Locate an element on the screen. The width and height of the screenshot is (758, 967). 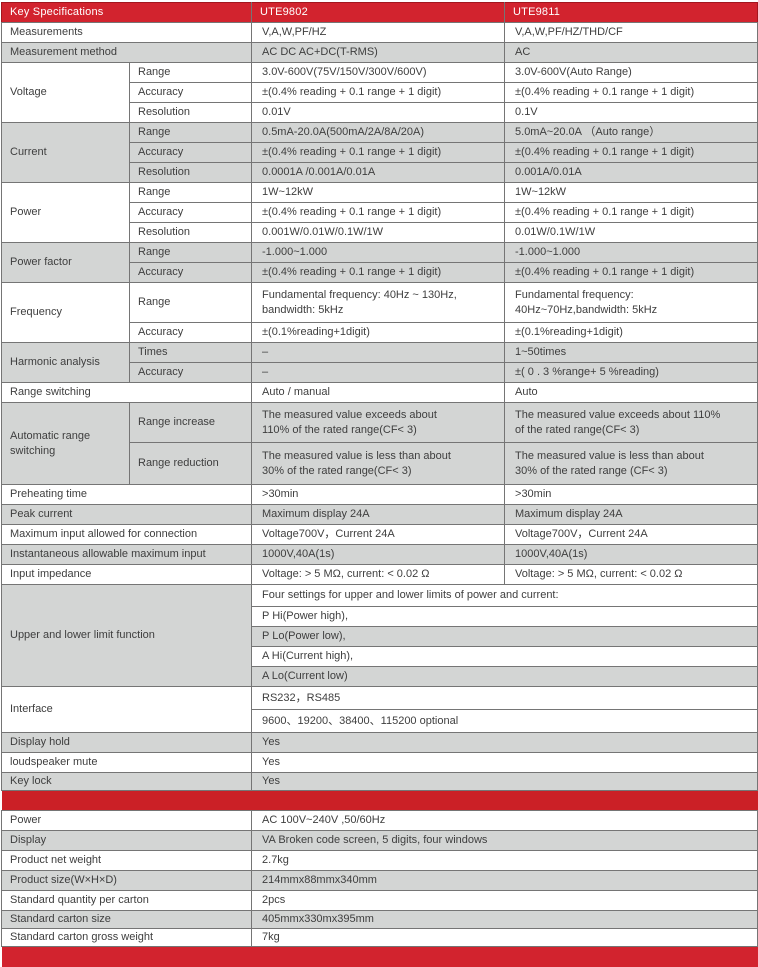
cell-frequency-accuracy-ute9802: ±(0.1%reading+1digit) is located at coordinates (378, 332).